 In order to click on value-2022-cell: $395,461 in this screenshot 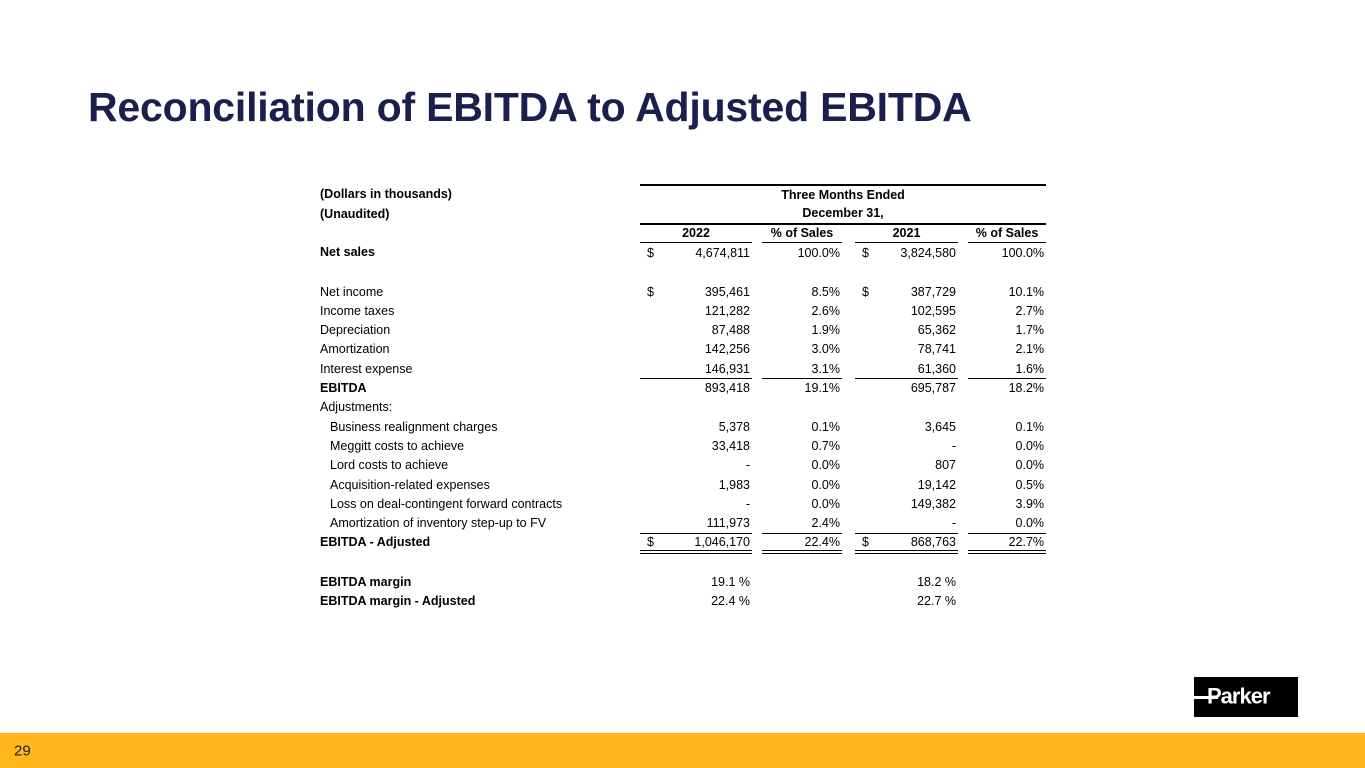, I will do `click(696, 291)`.